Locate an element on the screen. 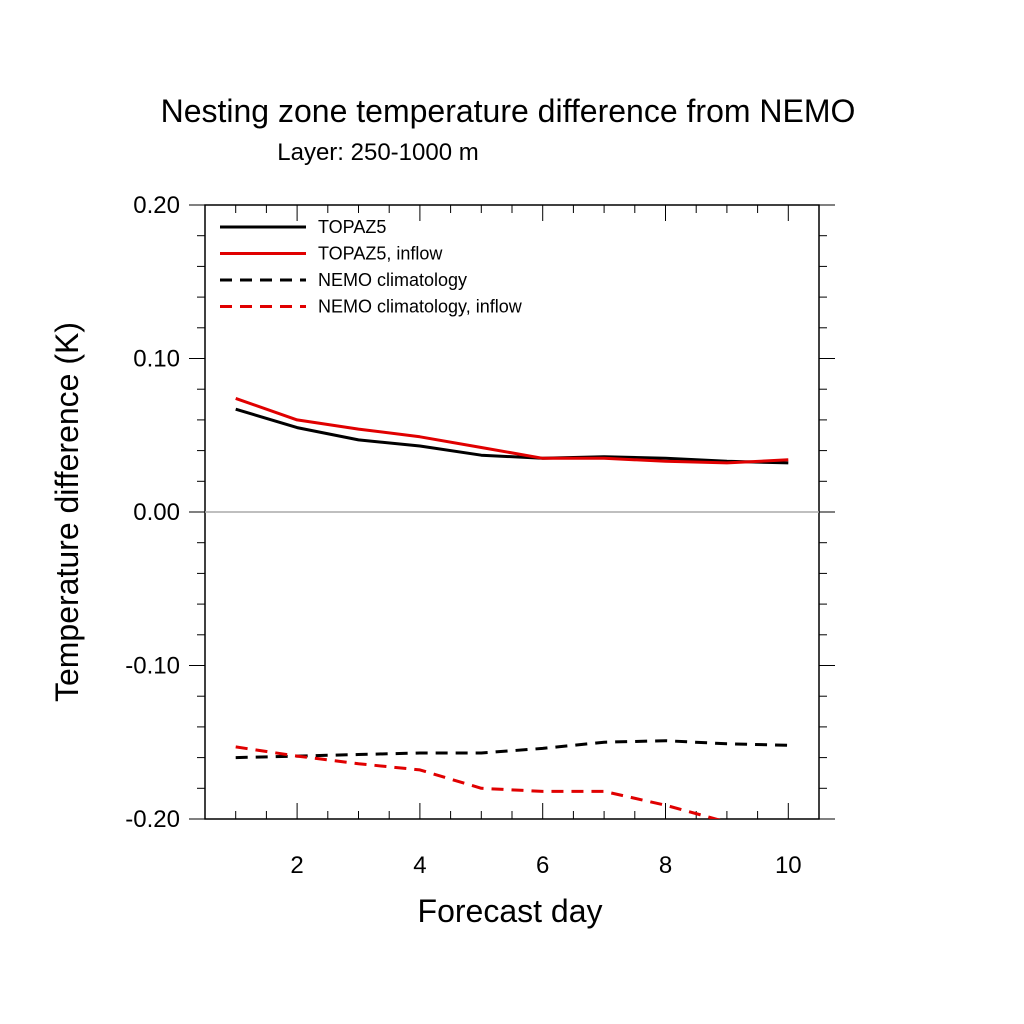 Image resolution: width=1024 pixels, height=1024 pixels. y-axis-label: Temperature difference (K) is located at coordinates (67, 512).